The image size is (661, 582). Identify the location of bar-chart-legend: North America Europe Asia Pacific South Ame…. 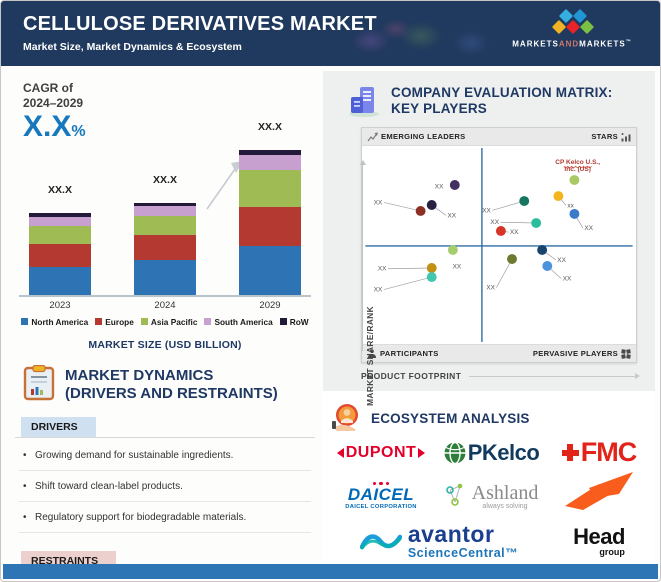
(165, 322).